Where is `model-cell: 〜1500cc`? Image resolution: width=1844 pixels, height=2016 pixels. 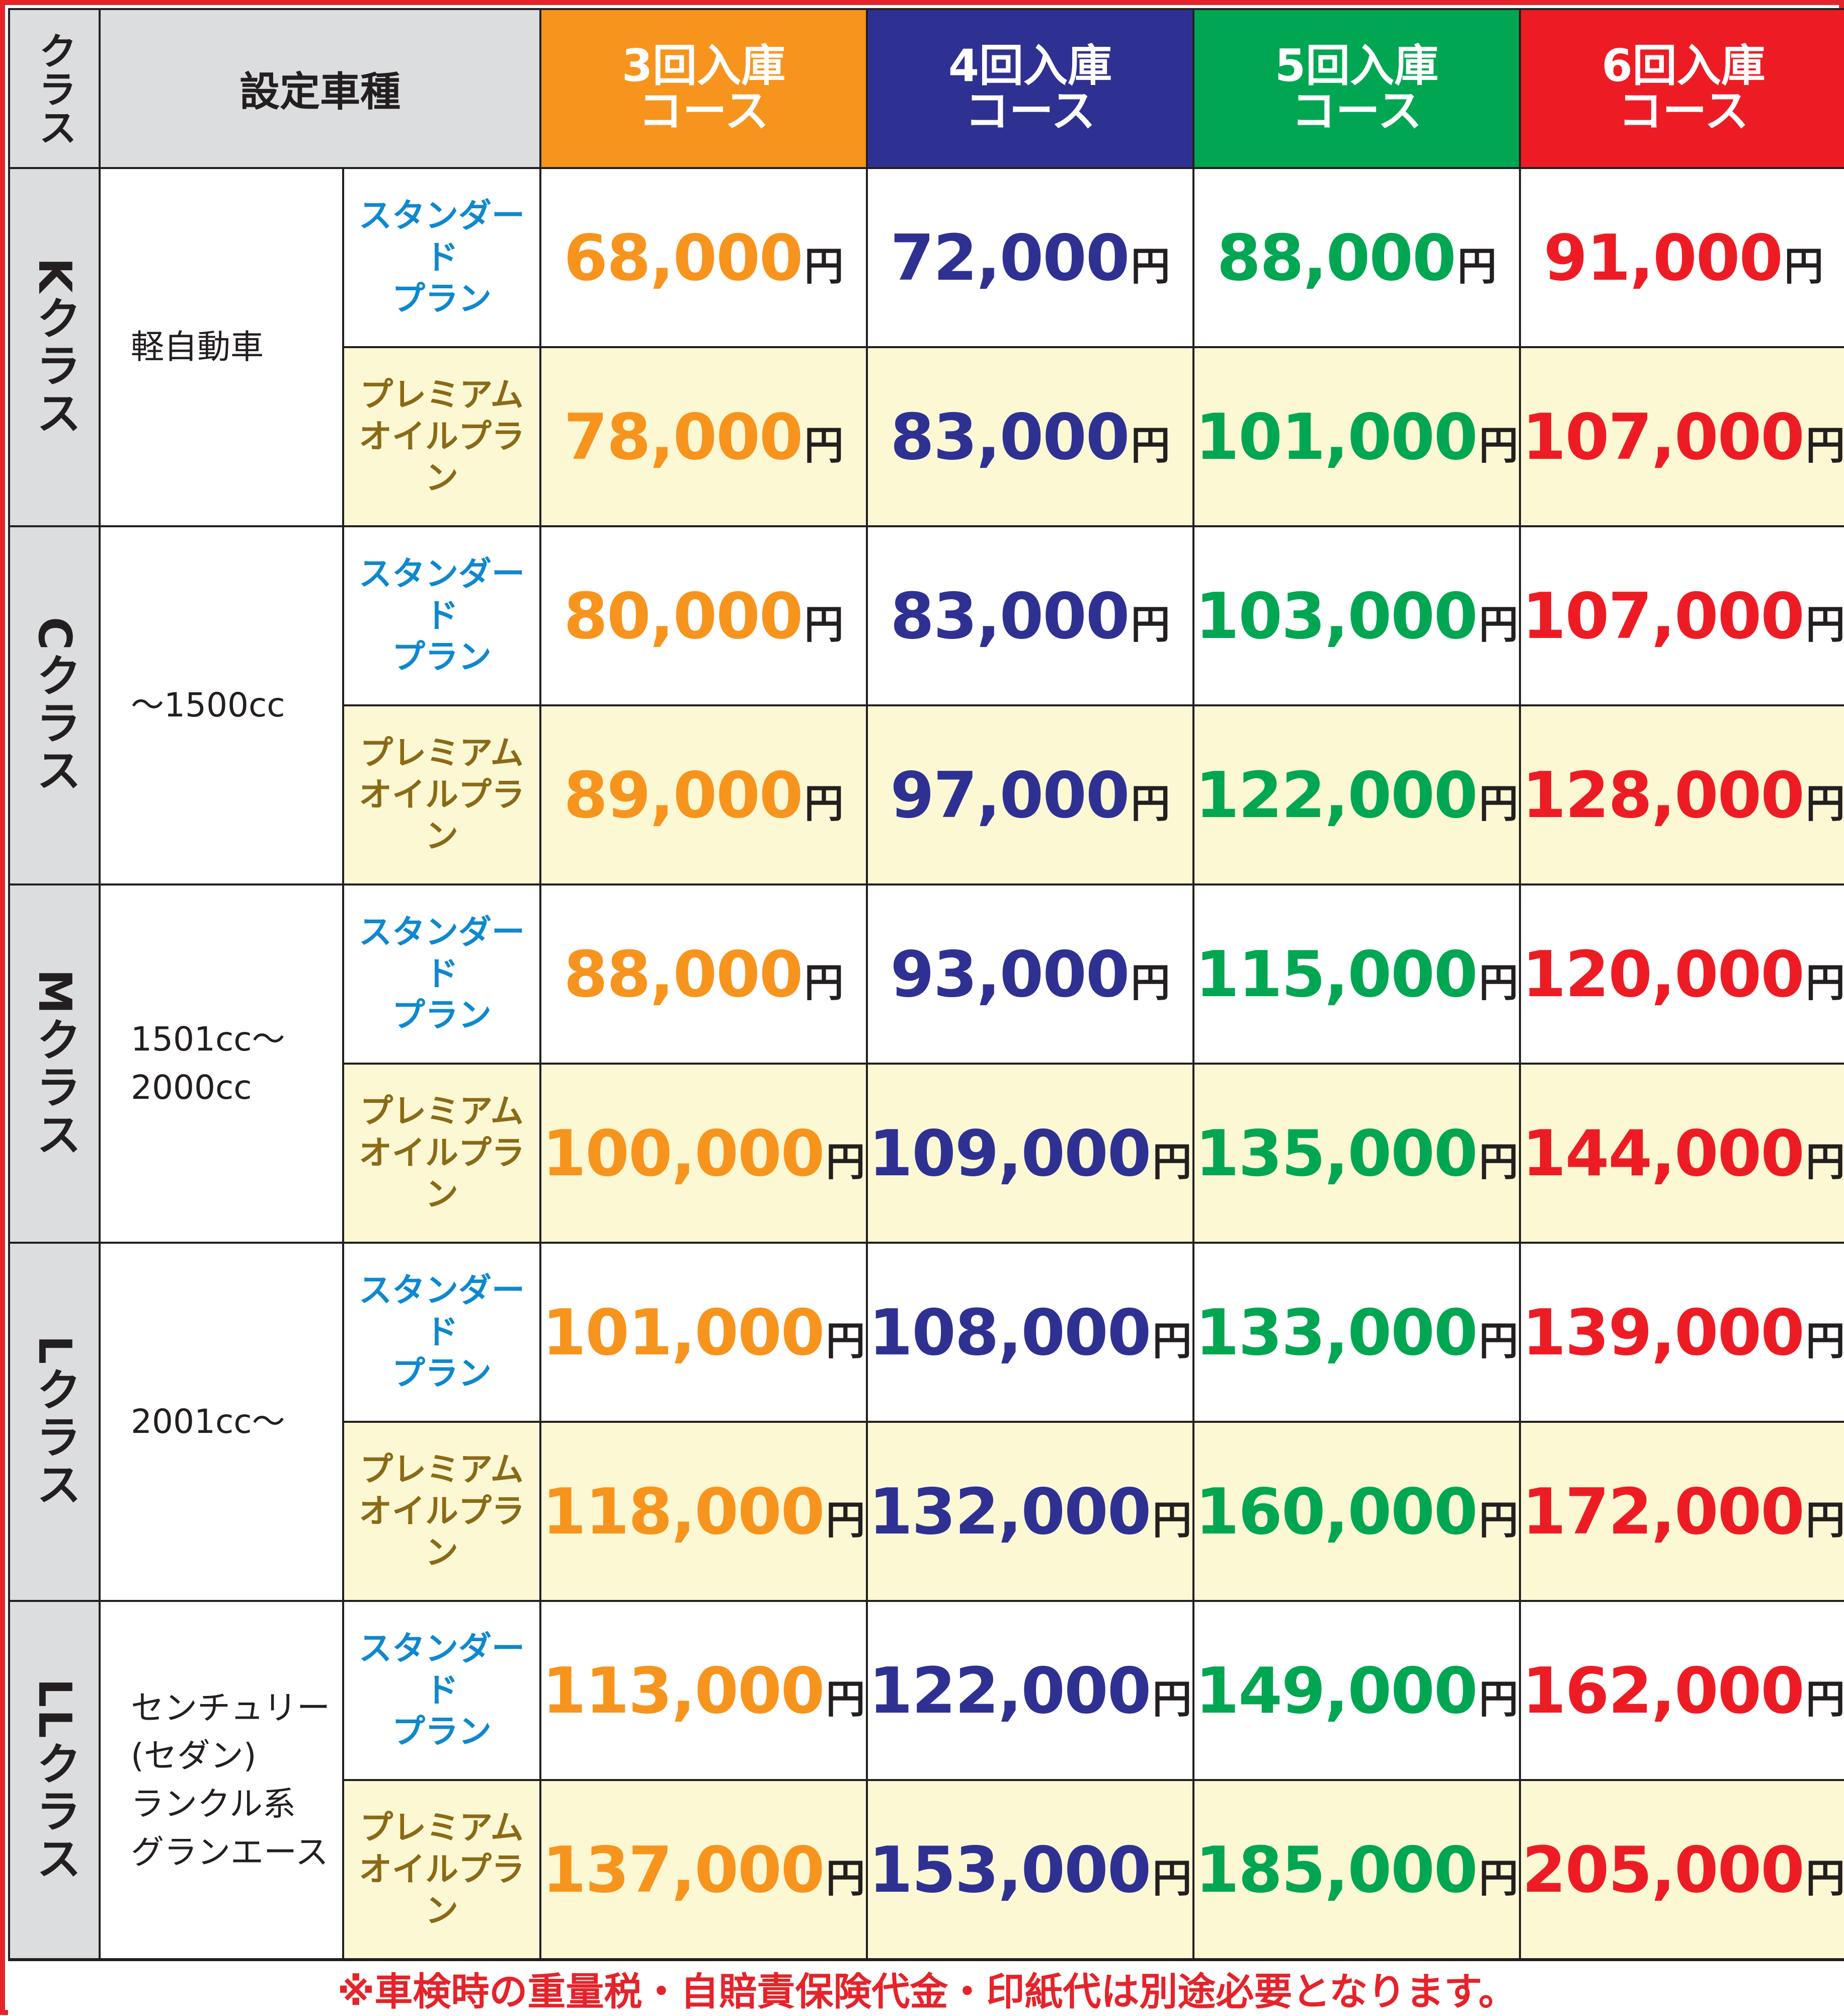
model-cell: 〜1500cc is located at coordinates (221, 705).